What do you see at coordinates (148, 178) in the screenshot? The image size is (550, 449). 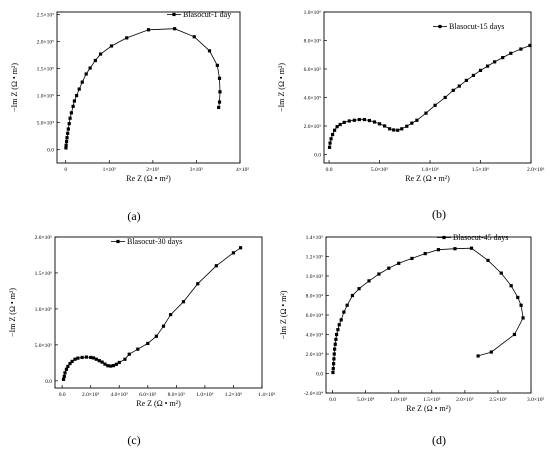 I see `x-axis-label: Re Z (Ω • m²)` at bounding box center [148, 178].